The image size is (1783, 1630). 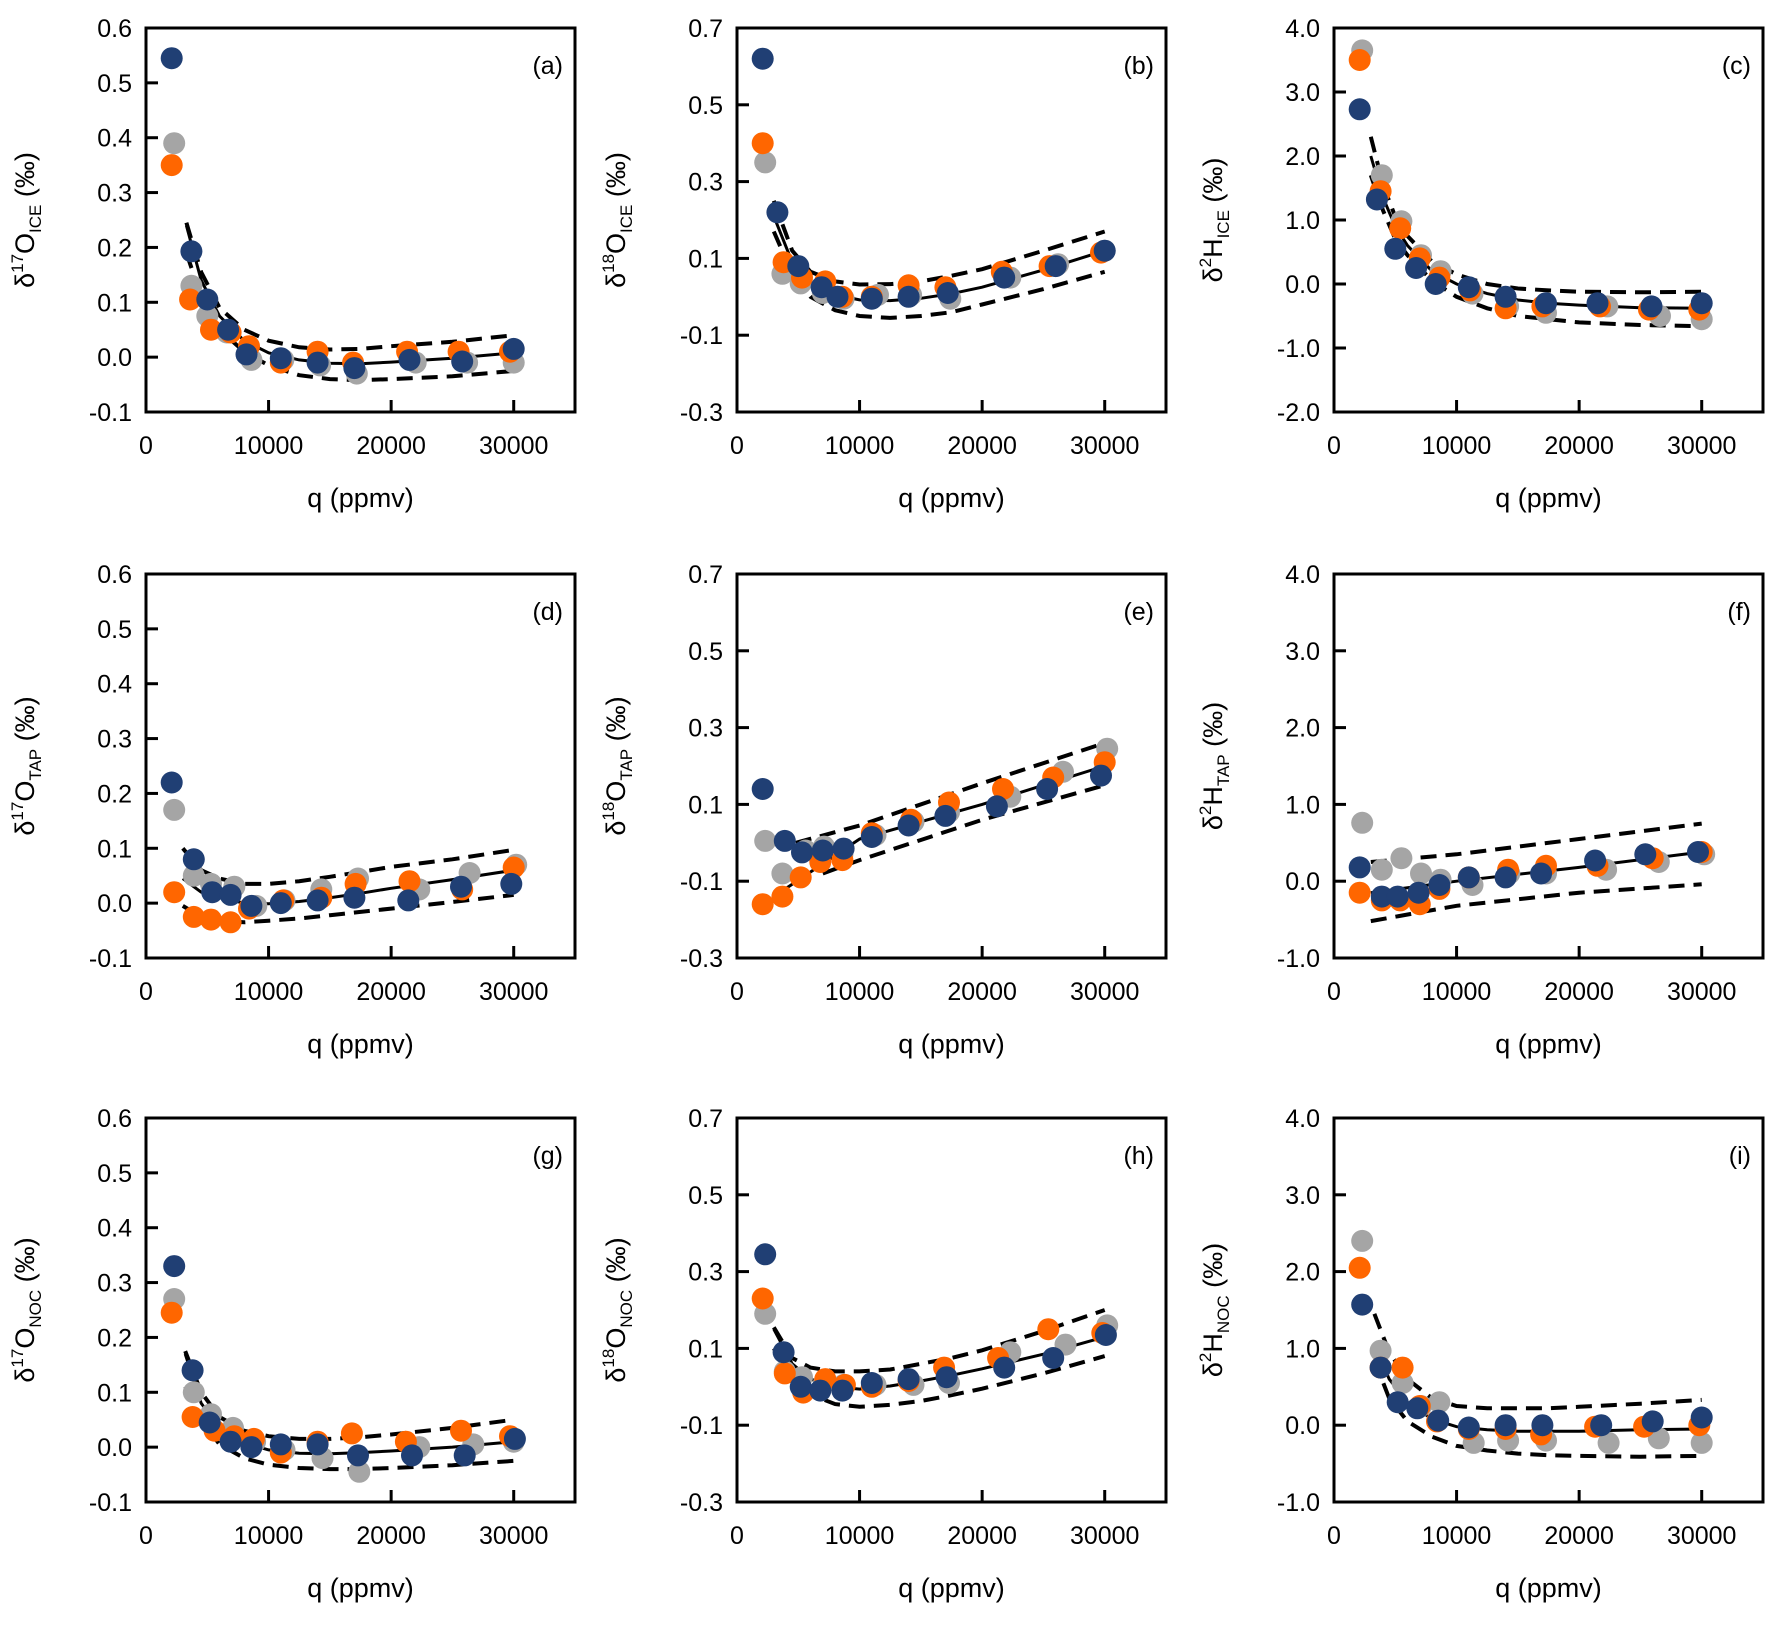 What do you see at coordinates (1302, 1273) in the screenshot?
I see `y-tick-label: 2.0` at bounding box center [1302, 1273].